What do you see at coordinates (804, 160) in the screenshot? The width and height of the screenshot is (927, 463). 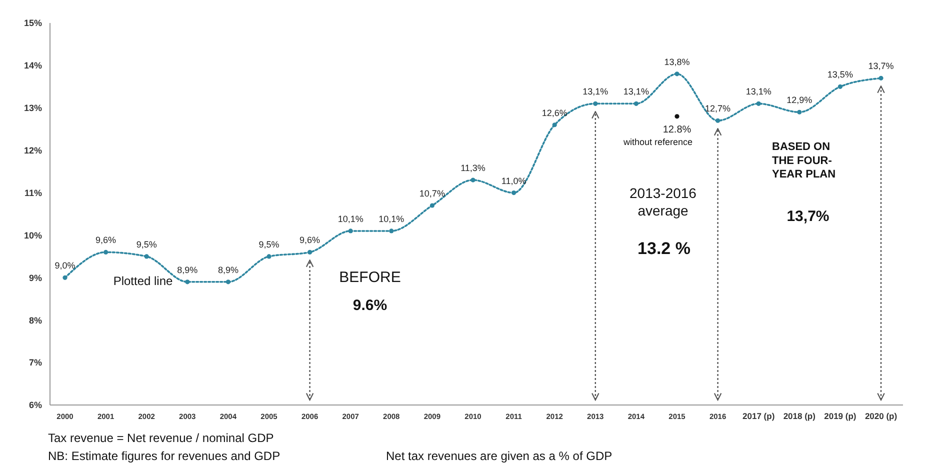 I see `annotation: BASED ON THE FOUR- YEAR PLAN` at bounding box center [804, 160].